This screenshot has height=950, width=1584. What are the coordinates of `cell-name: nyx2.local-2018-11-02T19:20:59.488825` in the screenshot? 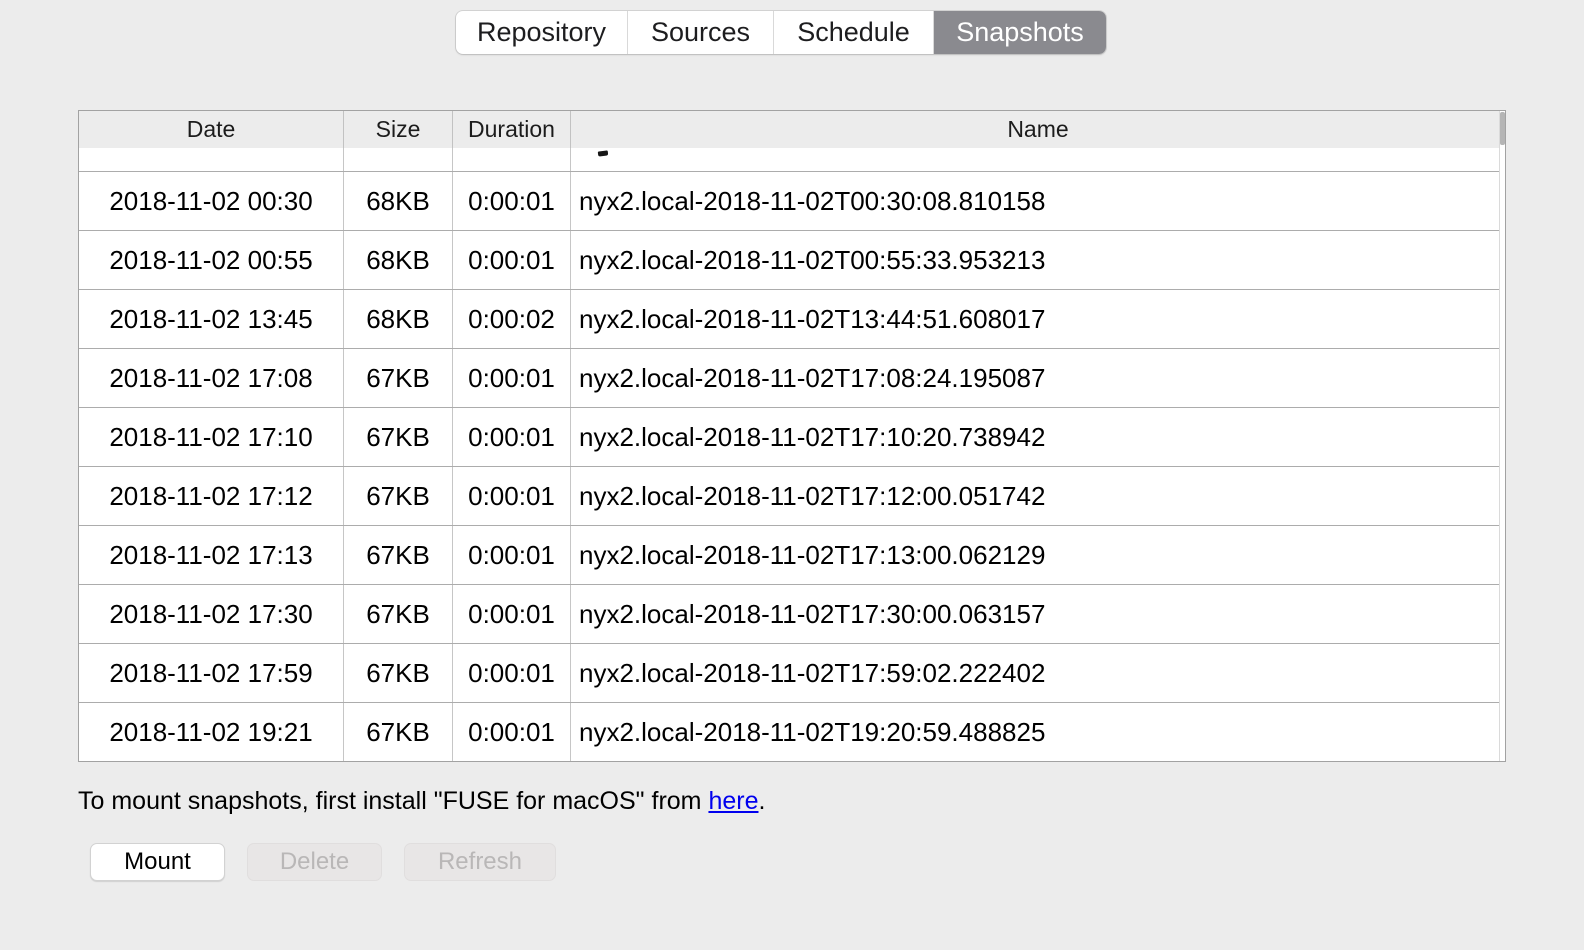 It's located at (812, 731).